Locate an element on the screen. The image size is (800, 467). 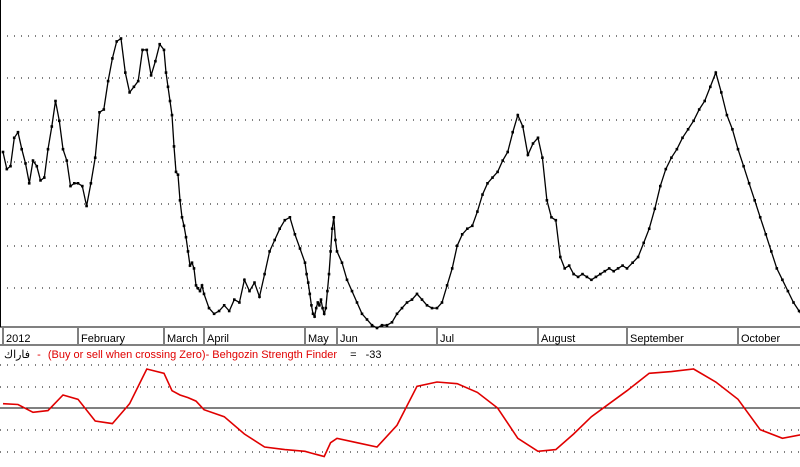
month-label: March is located at coordinates (182, 339).